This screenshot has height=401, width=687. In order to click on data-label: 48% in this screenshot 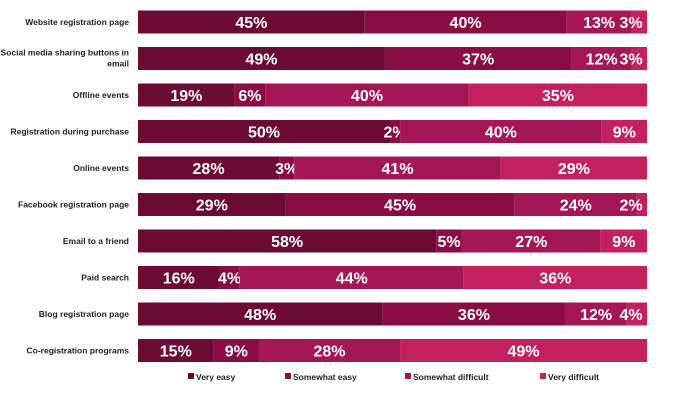, I will do `click(260, 315)`.